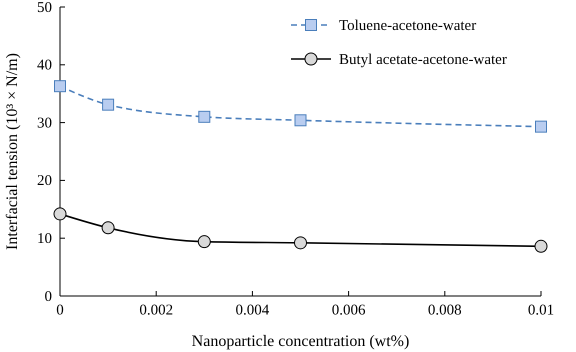 This screenshot has height=352, width=576. What do you see at coordinates (48, 296) in the screenshot?
I see `y-tick-label: 0` at bounding box center [48, 296].